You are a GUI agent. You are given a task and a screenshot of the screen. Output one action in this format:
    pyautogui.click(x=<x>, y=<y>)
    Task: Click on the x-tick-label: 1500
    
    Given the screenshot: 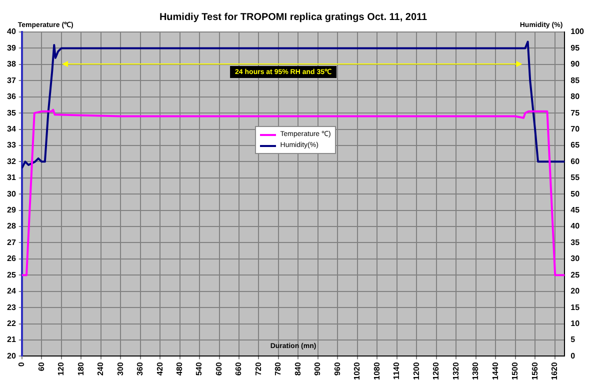 What is the action you would take?
    pyautogui.click(x=515, y=371)
    